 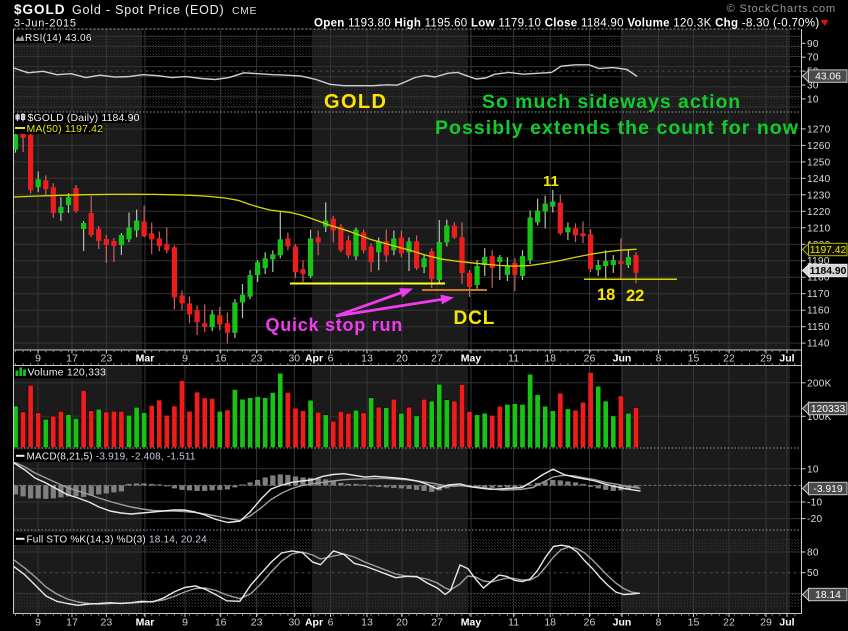 What do you see at coordinates (84, 118) in the screenshot?
I see `svg-text: $GOLD (Daily) 1184.90` at bounding box center [84, 118].